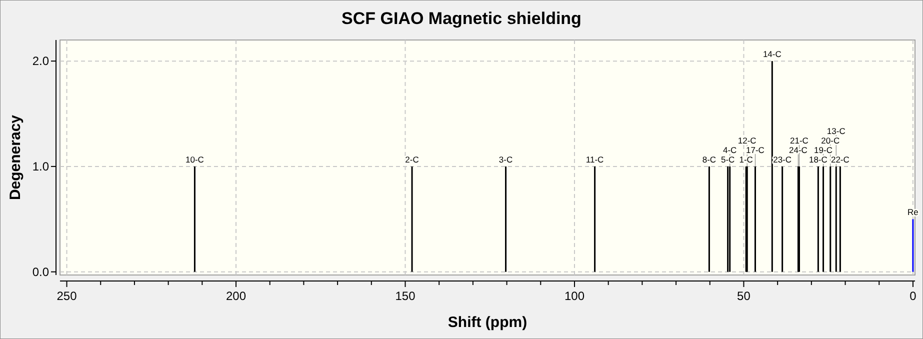 This screenshot has width=923, height=339. What do you see at coordinates (730, 149) in the screenshot?
I see `annotation: 4-C` at bounding box center [730, 149].